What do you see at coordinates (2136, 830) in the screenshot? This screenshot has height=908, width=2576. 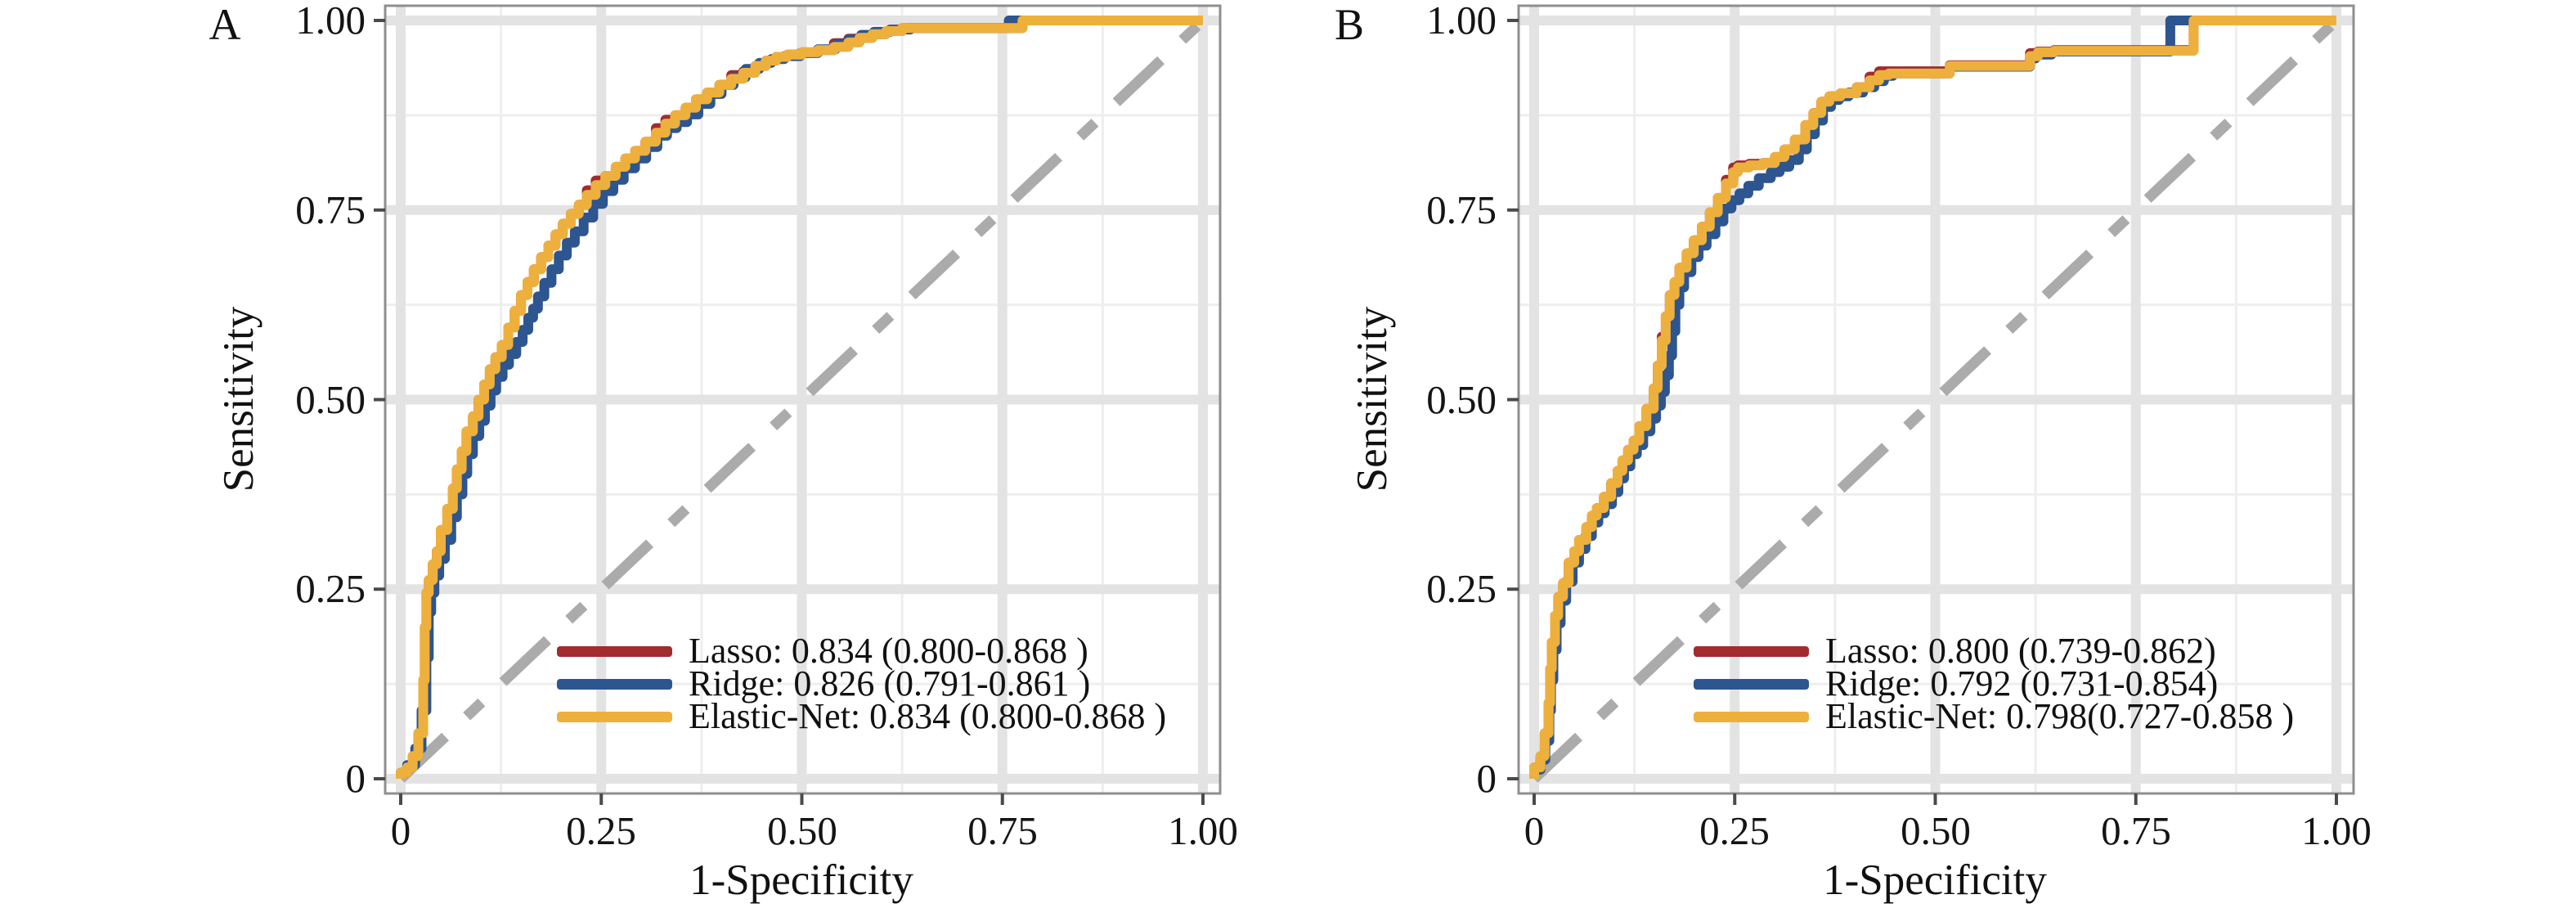 I see `panel-b-xtick-0.75: 0.75` at bounding box center [2136, 830].